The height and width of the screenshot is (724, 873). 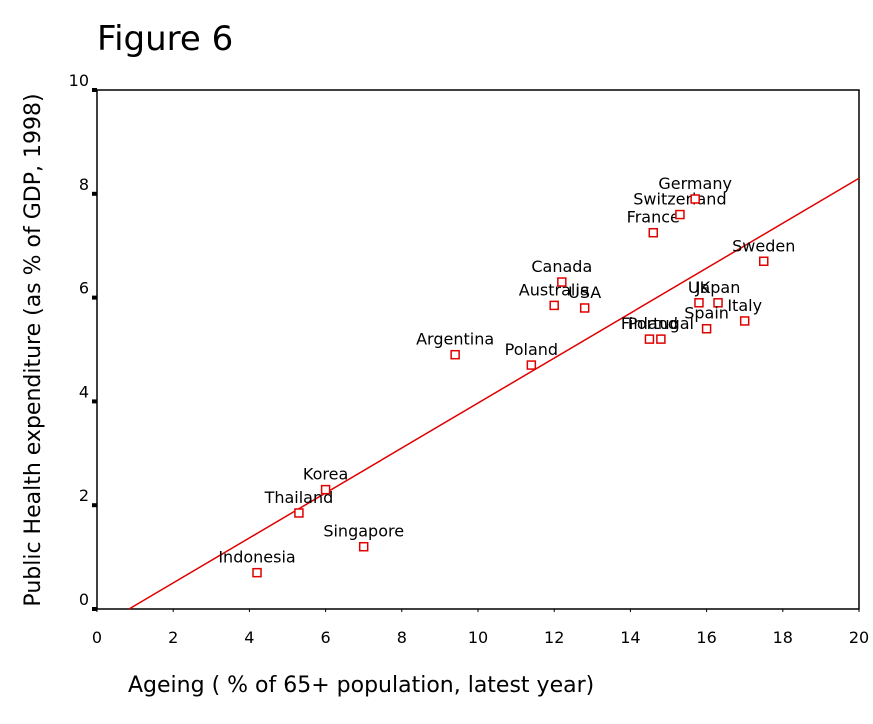 I want to click on y-tick-label: 8, so click(x=84, y=184).